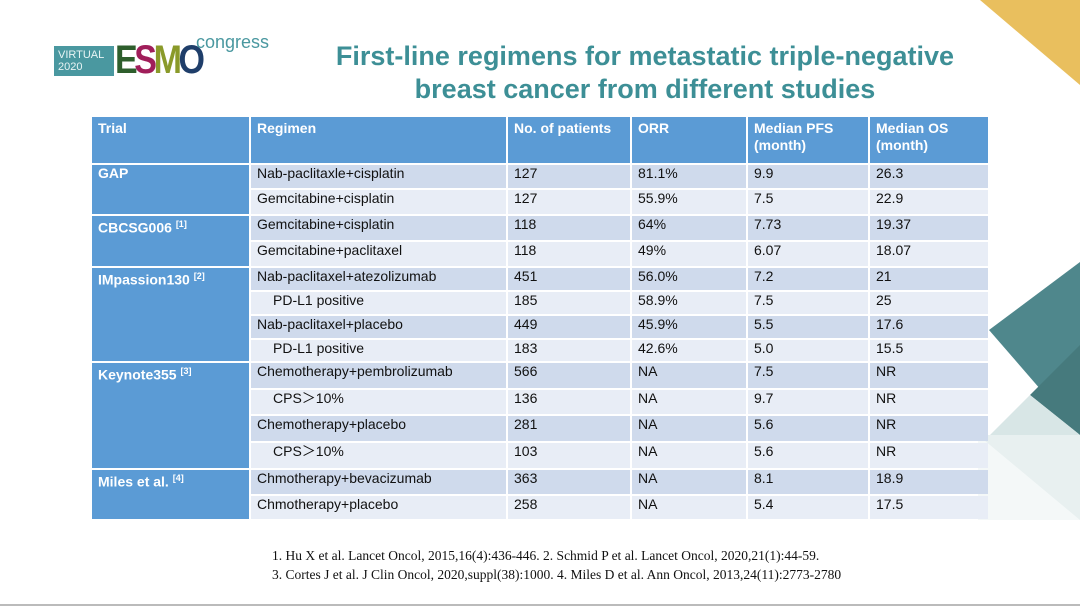 This screenshot has height=607, width=1080. Describe the element at coordinates (808, 428) in the screenshot. I see `pfs-cell: 5.6` at that location.